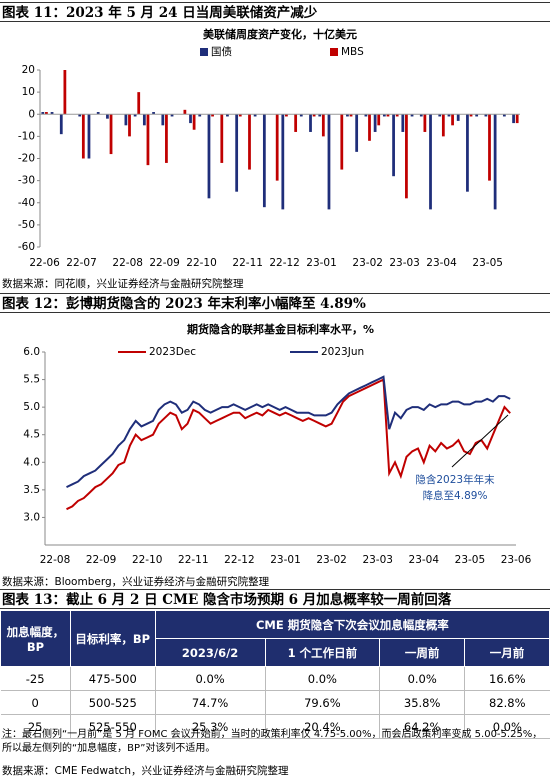 The image size is (550, 779). Describe the element at coordinates (31, 490) in the screenshot. I see `y-tick-label: 3.5` at that location.